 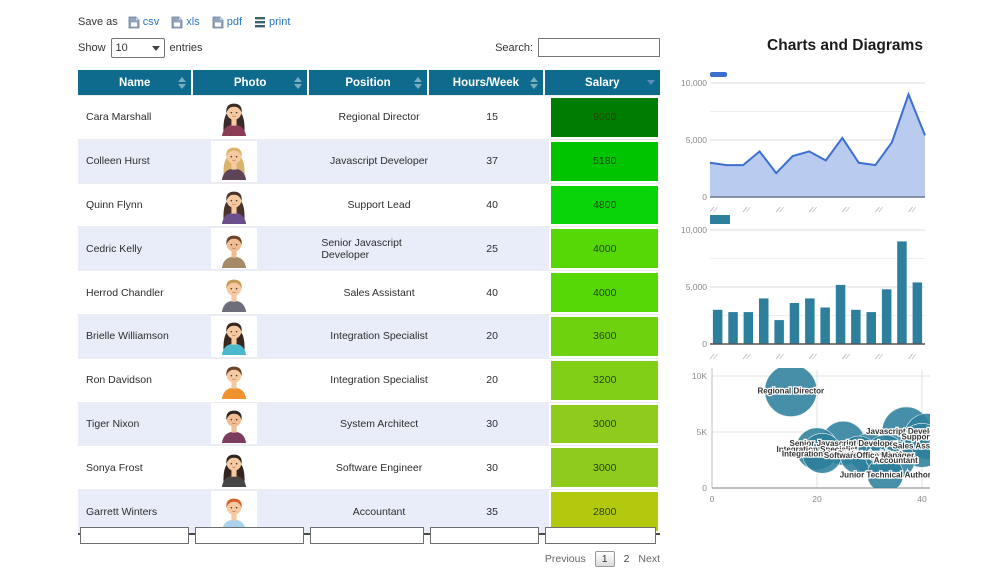 What do you see at coordinates (885, 475) in the screenshot?
I see `bubble-label: Junior Technical Author` at bounding box center [885, 475].